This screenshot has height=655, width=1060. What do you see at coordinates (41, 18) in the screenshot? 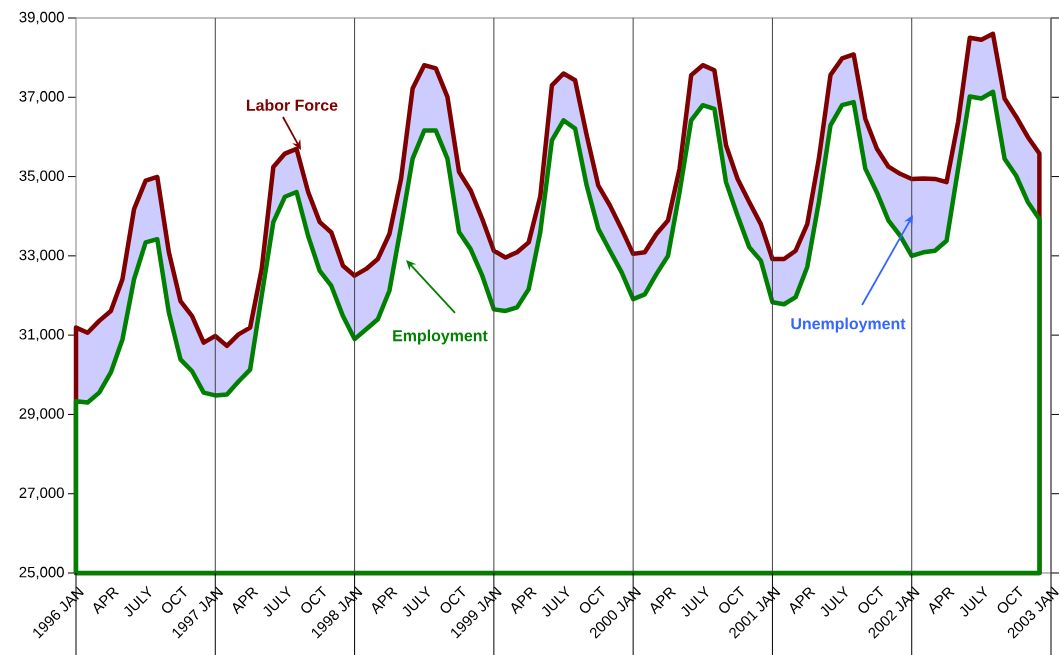
I see `y-tick-label: 39,000` at bounding box center [41, 18].